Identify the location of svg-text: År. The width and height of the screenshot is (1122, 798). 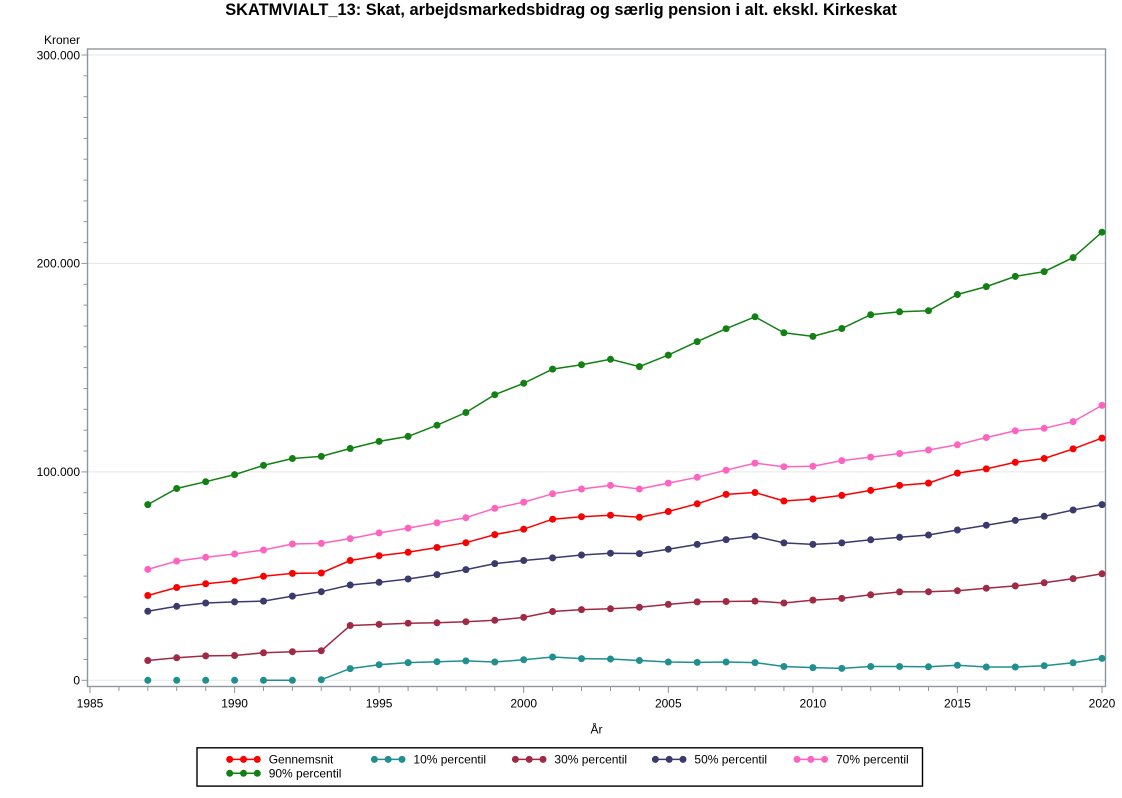
(597, 729).